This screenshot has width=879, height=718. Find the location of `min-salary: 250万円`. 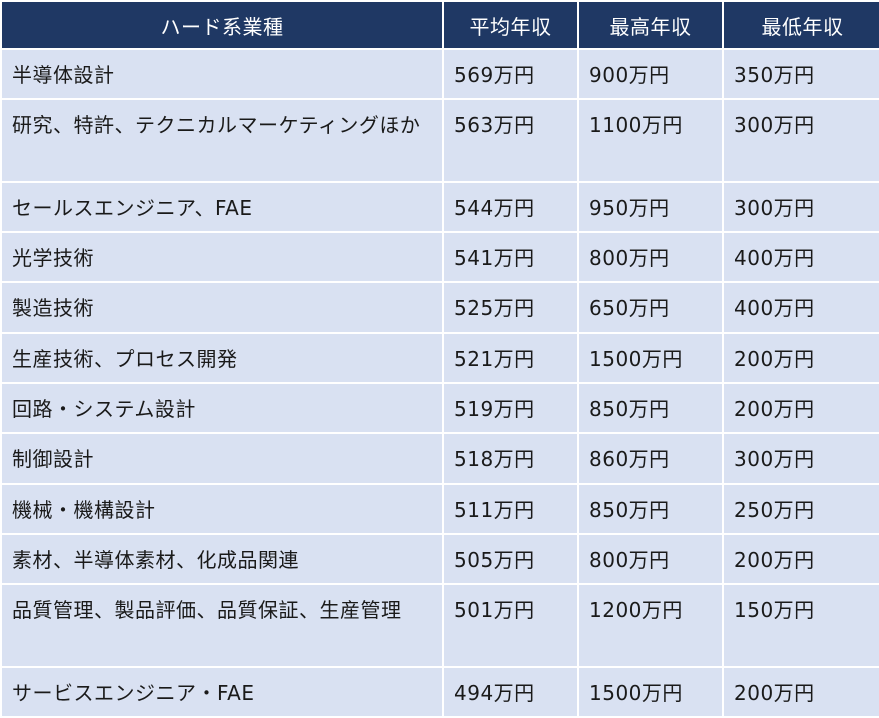

min-salary: 250万円 is located at coordinates (801, 508).